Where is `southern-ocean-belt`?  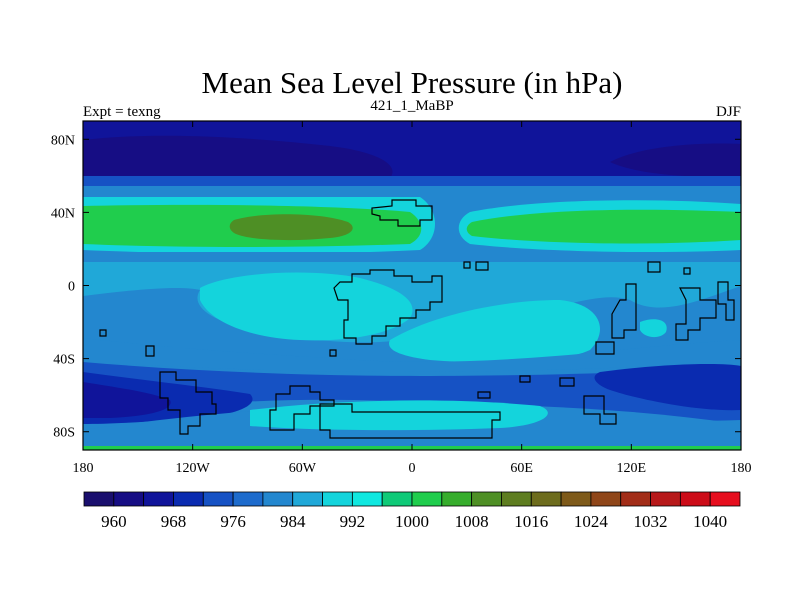 southern-ocean-belt is located at coordinates (412, 391).